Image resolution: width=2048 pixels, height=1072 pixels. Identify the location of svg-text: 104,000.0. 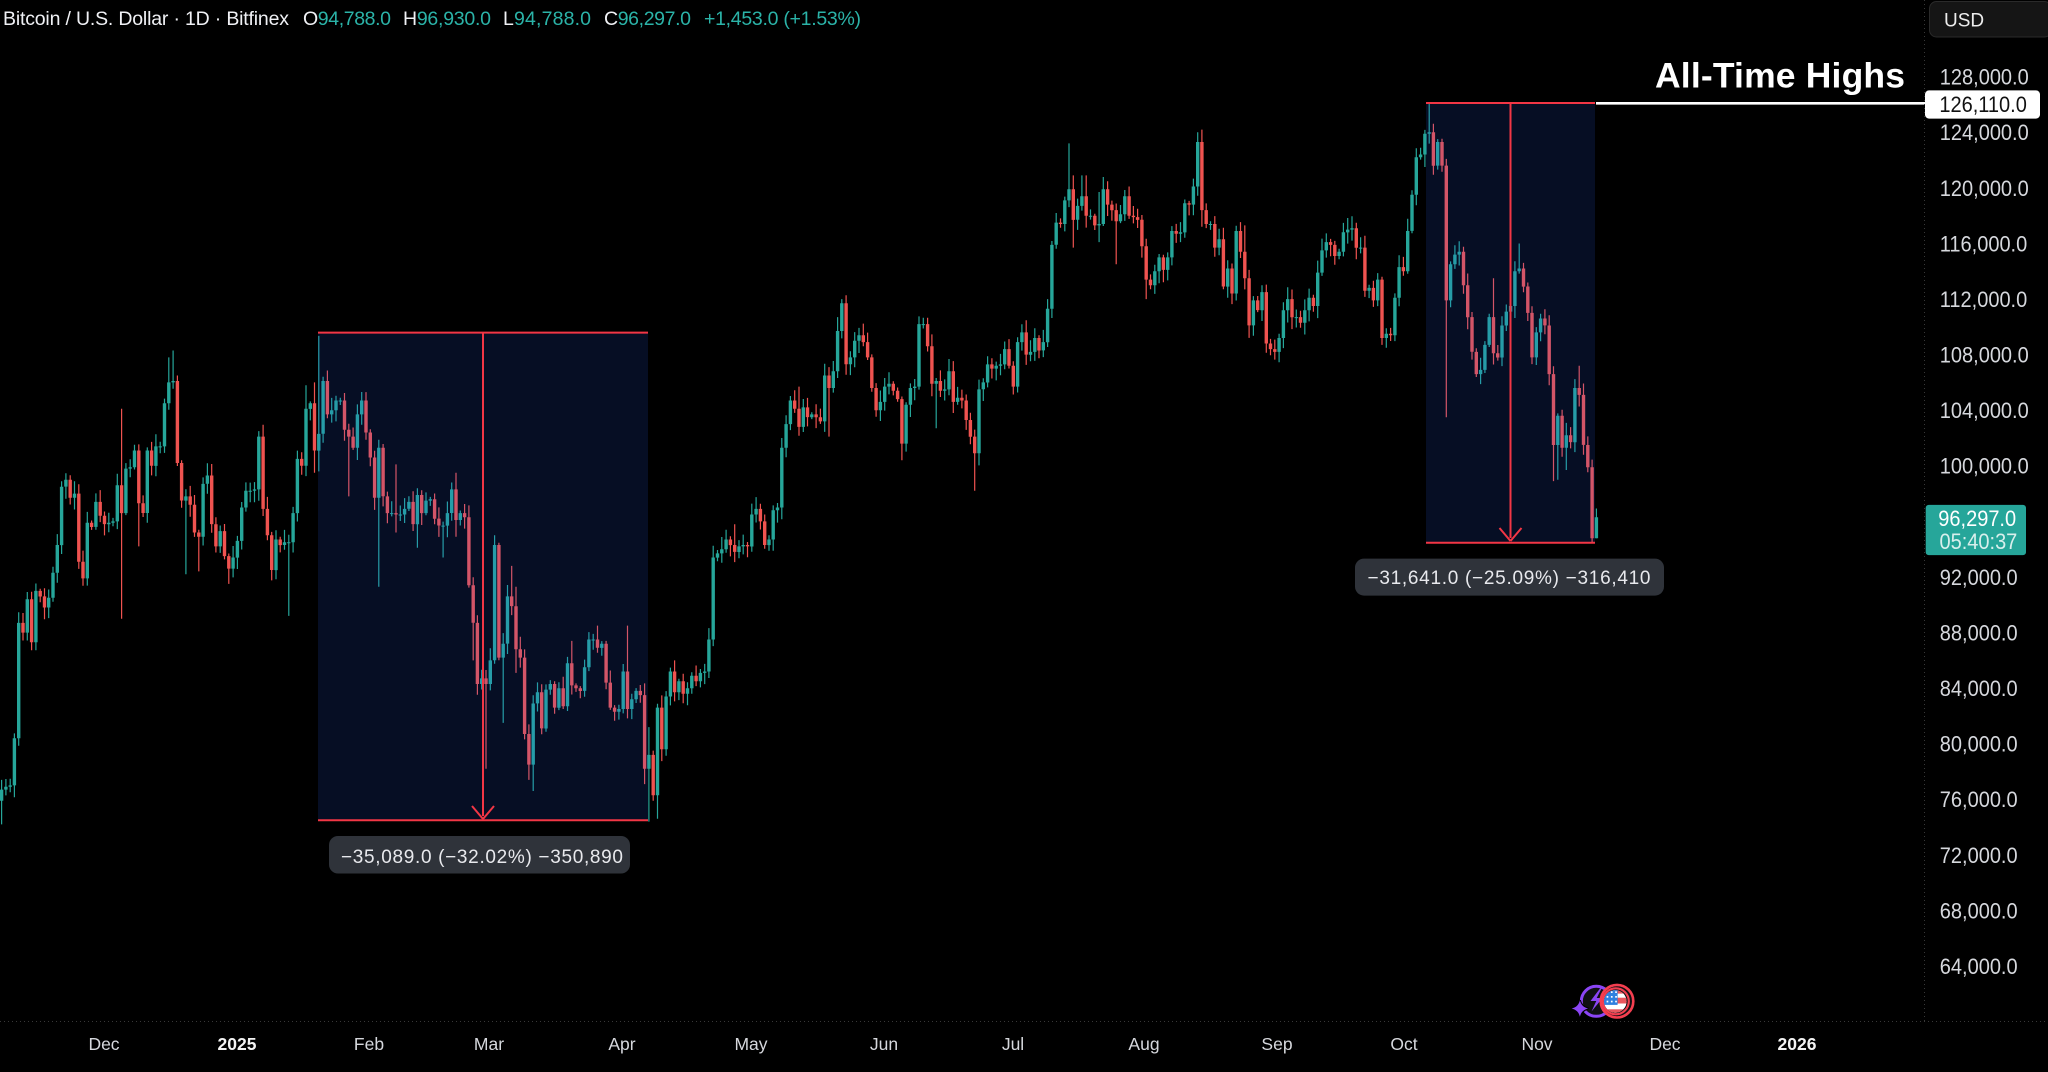
(1984, 411).